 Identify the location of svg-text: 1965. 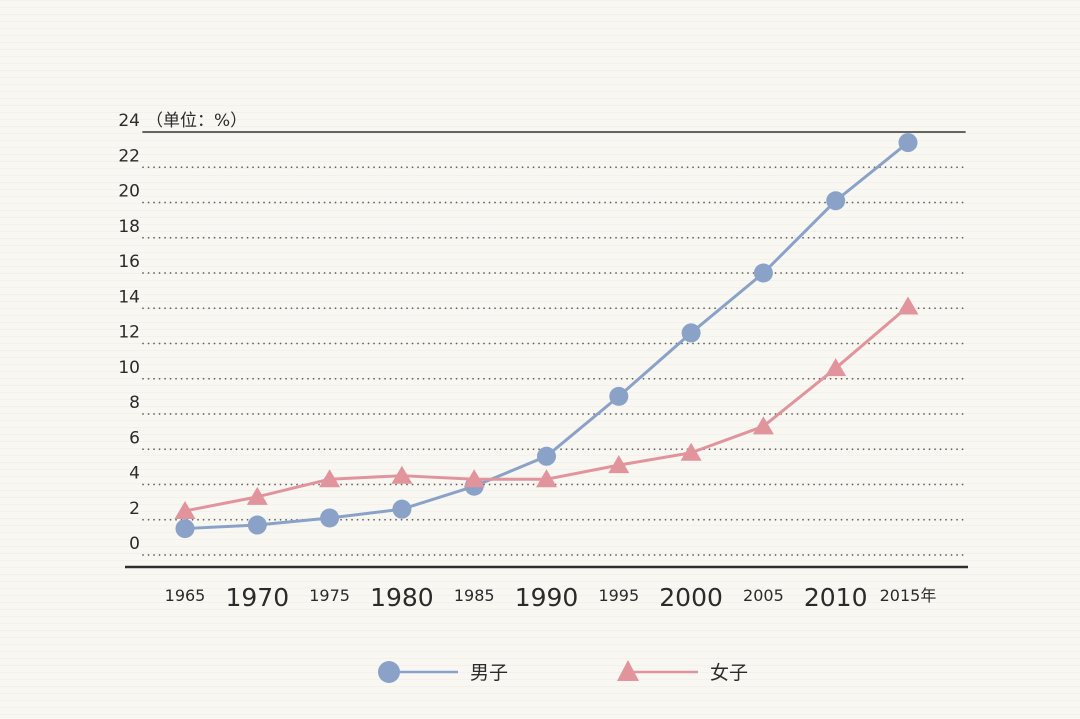
(185, 595).